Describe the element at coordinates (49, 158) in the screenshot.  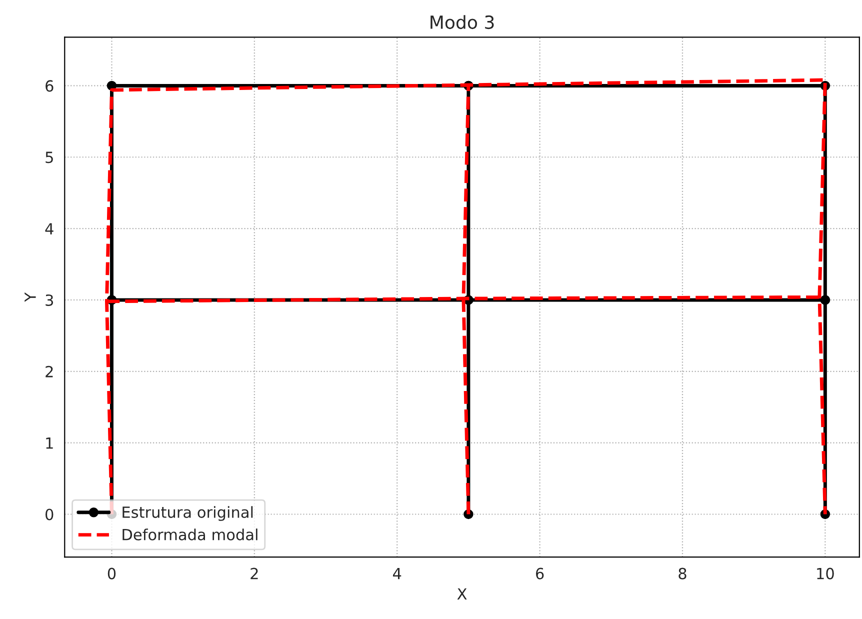
I see `y-tick-label: 5` at that location.